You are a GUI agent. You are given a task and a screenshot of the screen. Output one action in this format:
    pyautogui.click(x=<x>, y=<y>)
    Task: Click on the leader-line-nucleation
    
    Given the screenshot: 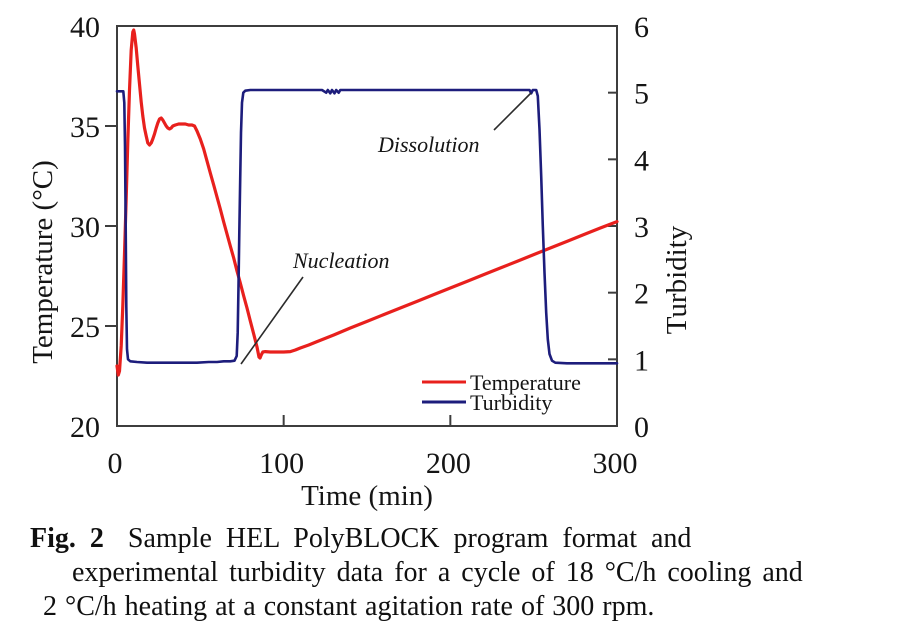 What is the action you would take?
    pyautogui.click(x=272, y=320)
    